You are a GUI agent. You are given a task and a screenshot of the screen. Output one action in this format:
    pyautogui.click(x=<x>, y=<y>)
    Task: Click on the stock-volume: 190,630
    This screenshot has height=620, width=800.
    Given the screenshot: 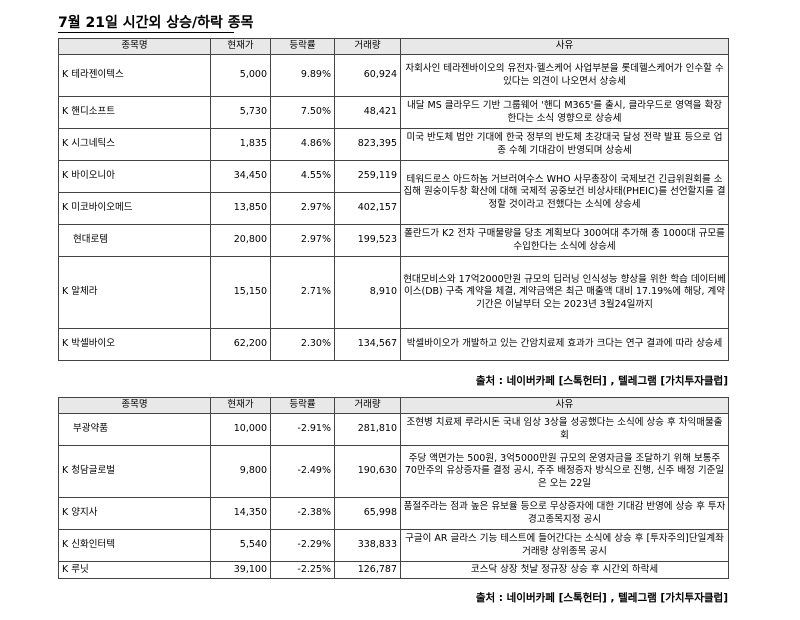 What is the action you would take?
    pyautogui.click(x=367, y=471)
    